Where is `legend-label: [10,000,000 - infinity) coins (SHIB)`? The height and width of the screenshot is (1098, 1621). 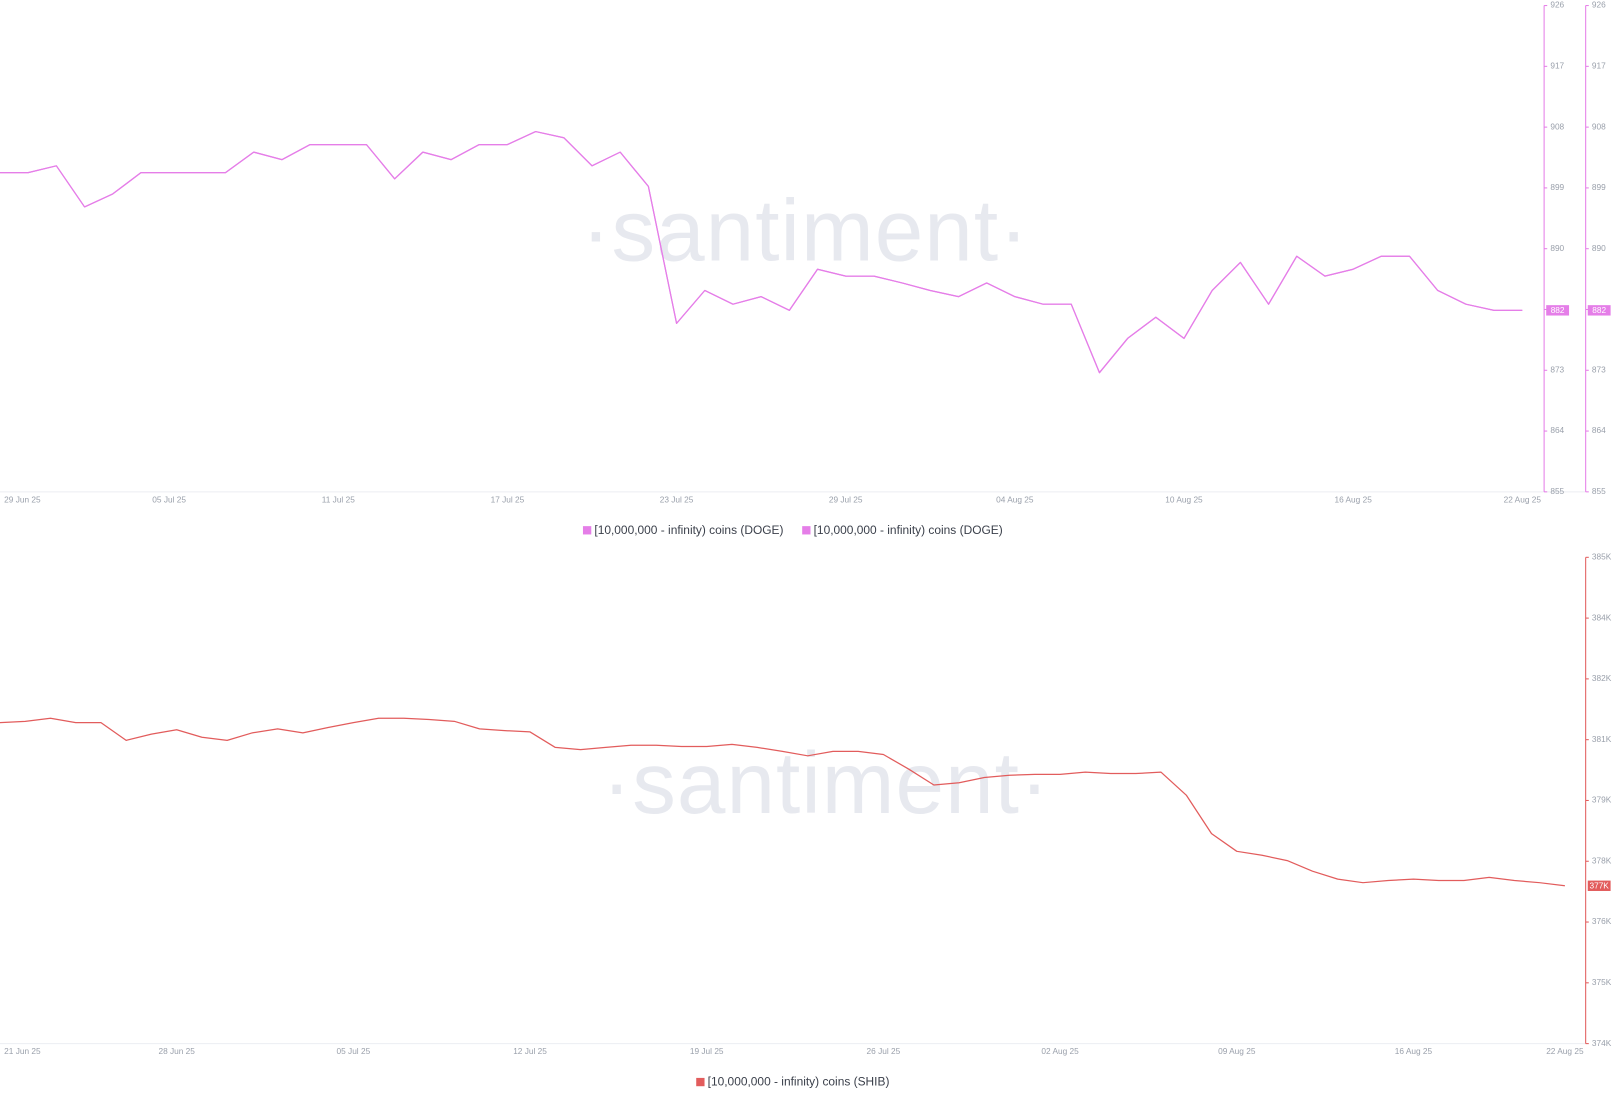
legend-label: [10,000,000 - infinity) coins (SHIB) is located at coordinates (799, 1082).